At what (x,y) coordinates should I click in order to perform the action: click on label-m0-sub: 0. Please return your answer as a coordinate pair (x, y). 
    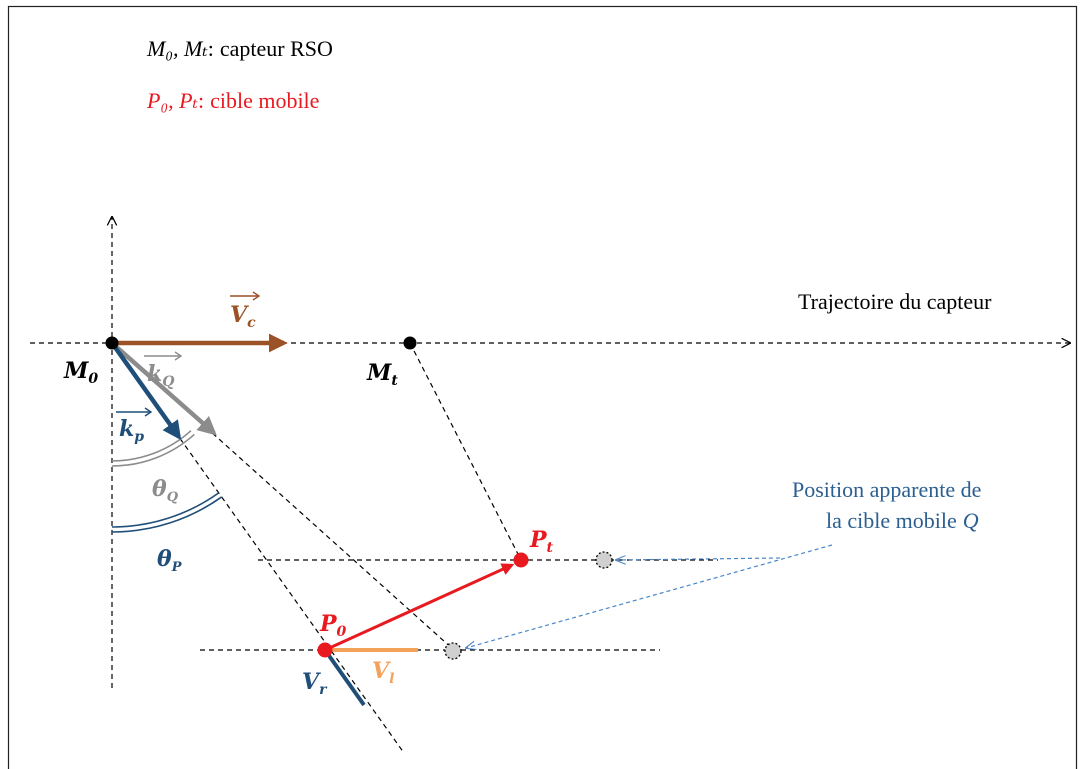
    Looking at the image, I should click on (93, 379).